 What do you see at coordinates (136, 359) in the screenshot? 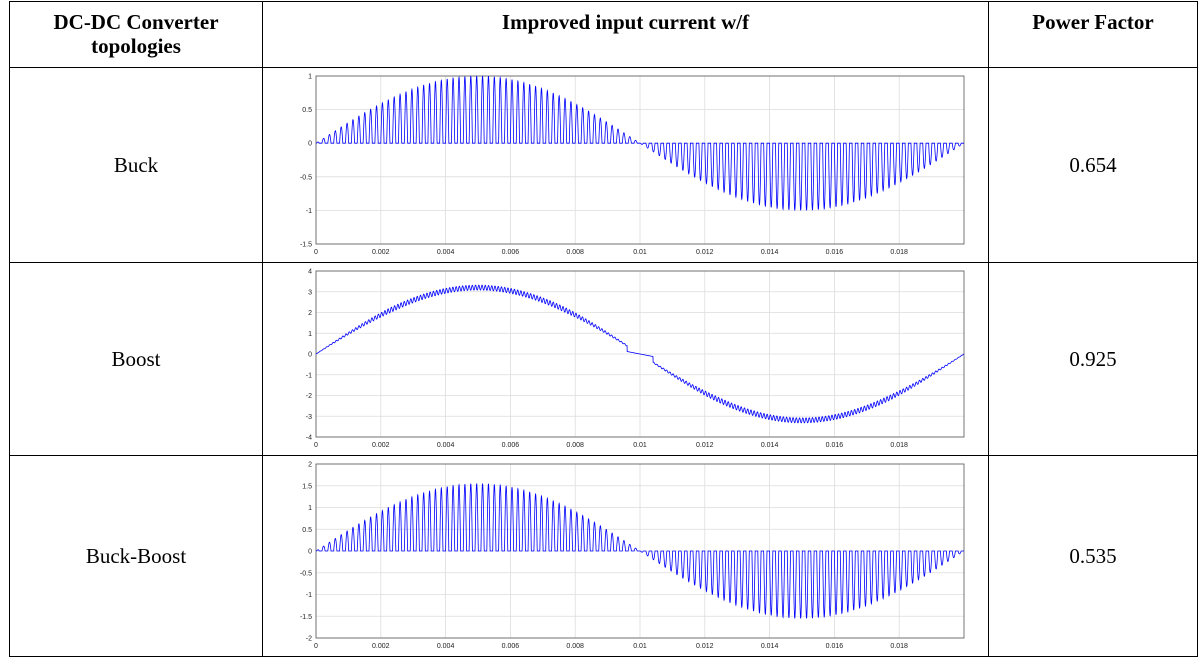
I see `topology-label: Boost` at bounding box center [136, 359].